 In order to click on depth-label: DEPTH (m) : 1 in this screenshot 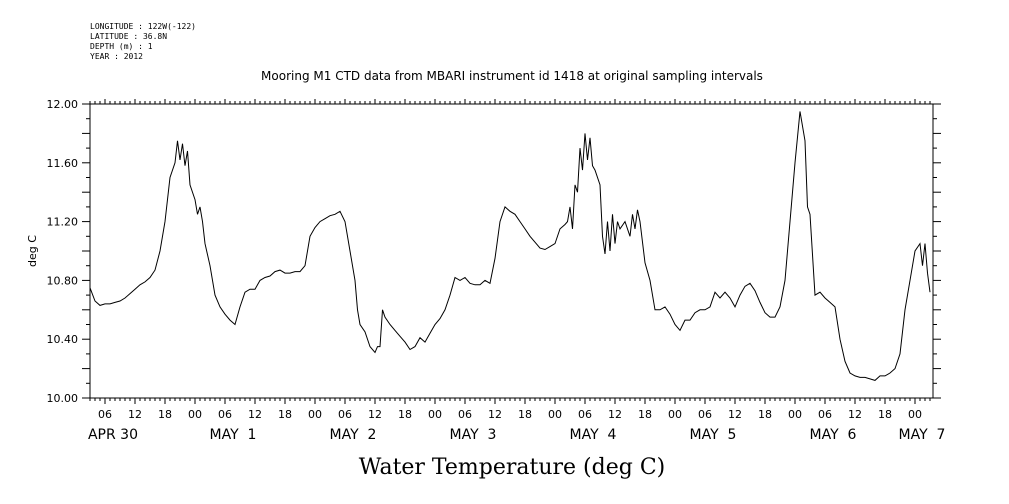, I will do `click(121, 46)`.